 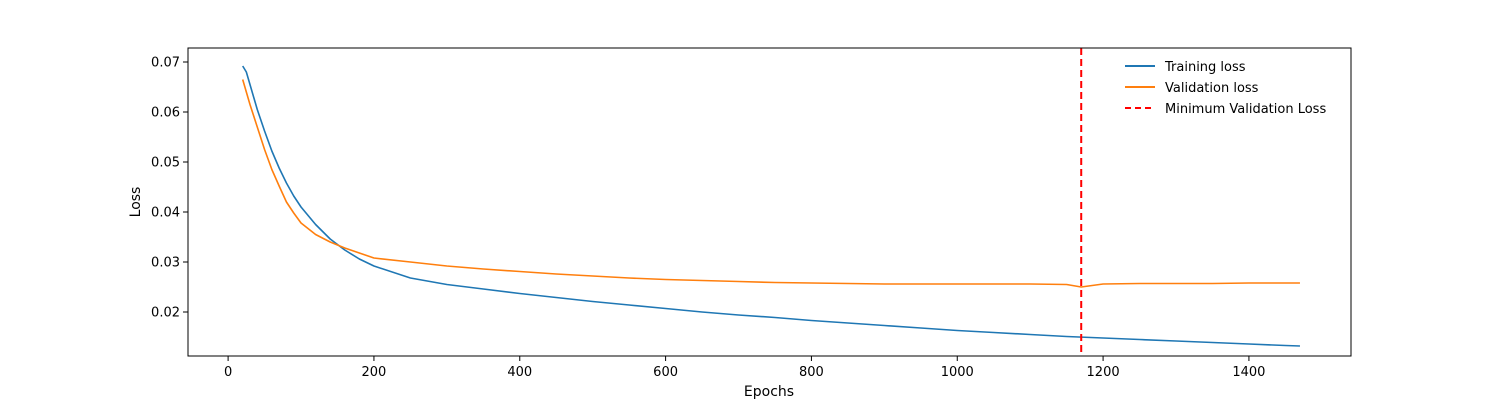 I want to click on y-tick-label: 0.04, so click(x=165, y=213).